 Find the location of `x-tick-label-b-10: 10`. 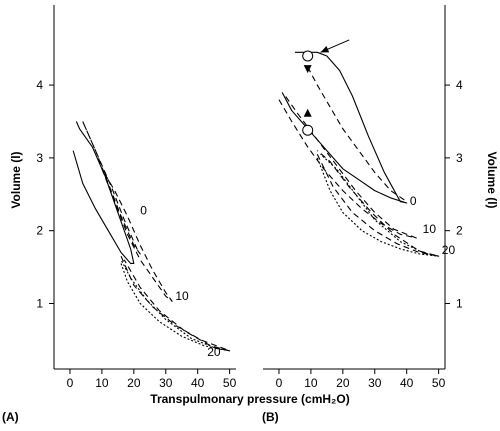

x-tick-label-b-10: 10 is located at coordinates (311, 383).